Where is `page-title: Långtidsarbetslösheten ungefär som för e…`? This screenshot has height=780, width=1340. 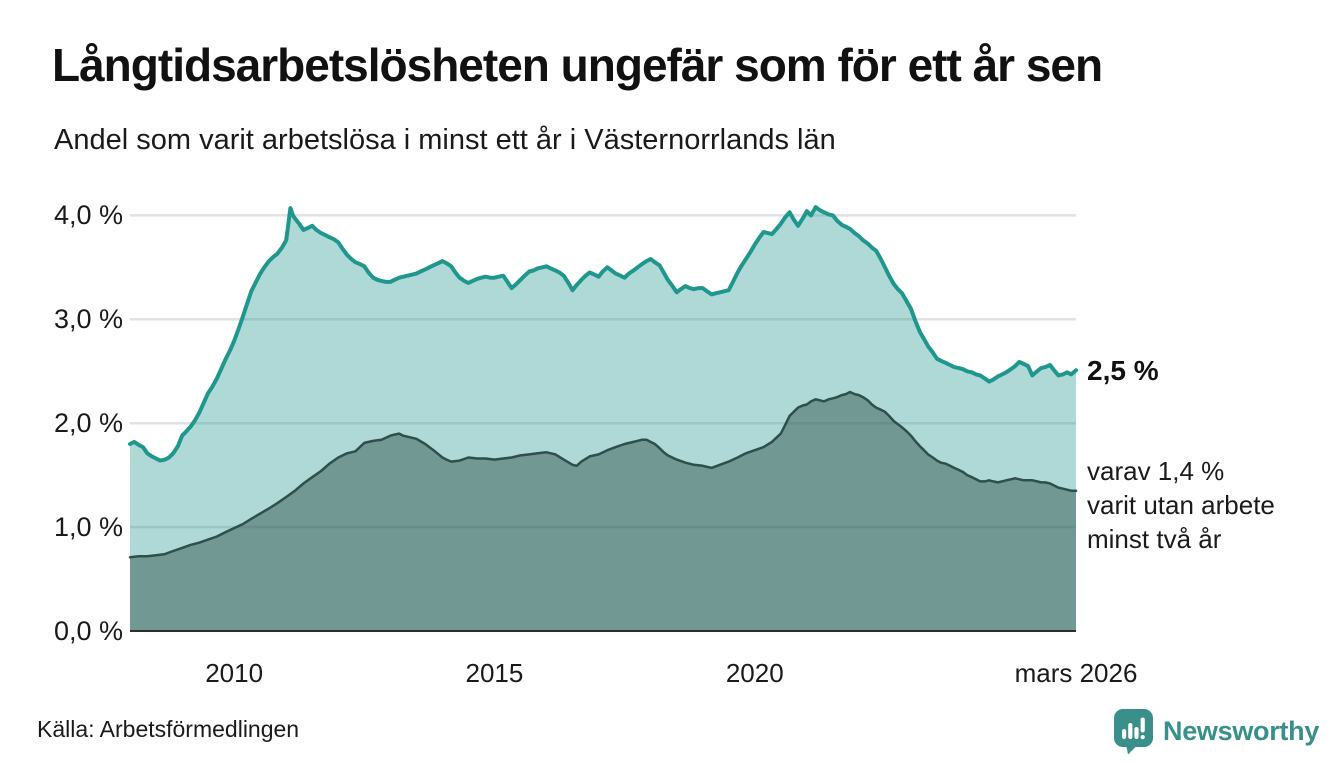 page-title: Långtidsarbetslösheten ungefär som för e… is located at coordinates (577, 65).